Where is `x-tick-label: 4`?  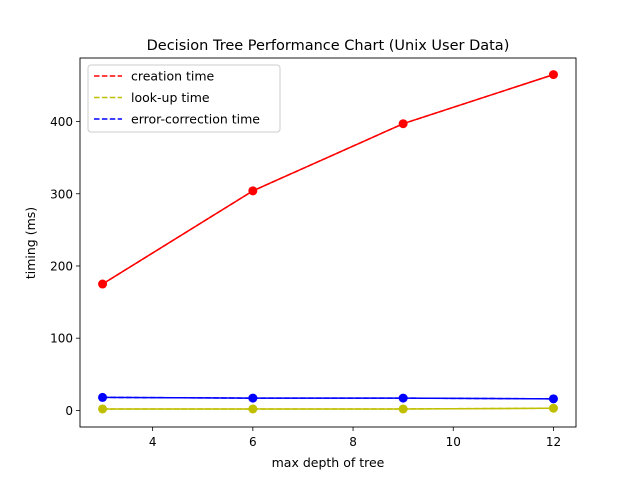 x-tick-label: 4 is located at coordinates (153, 442).